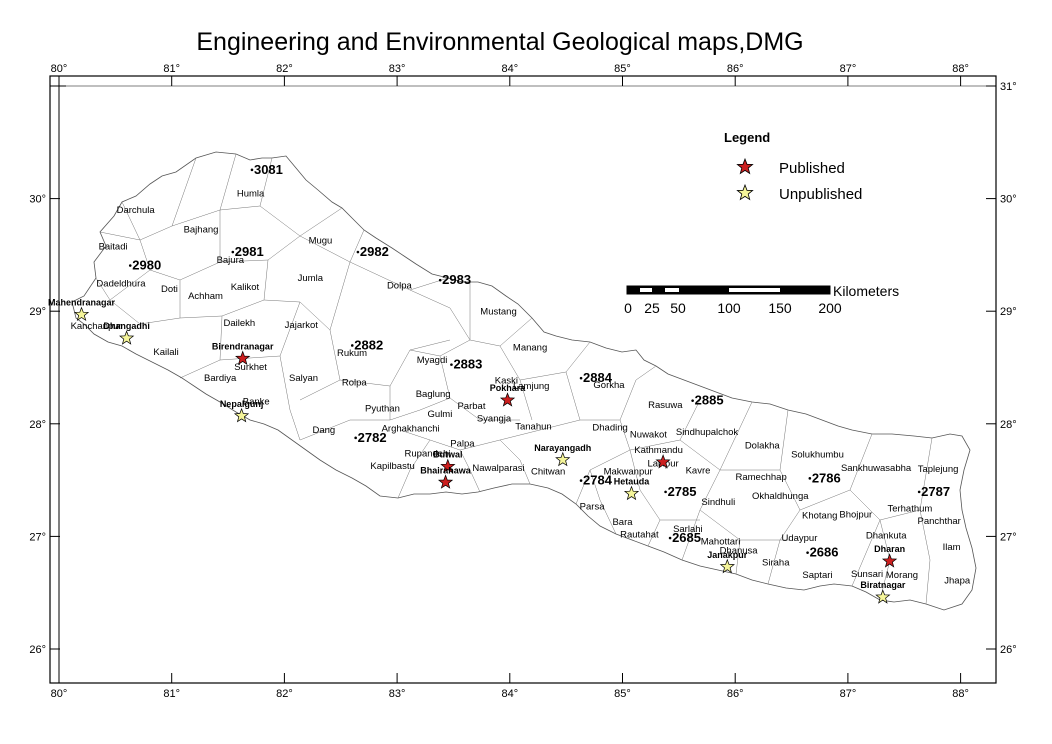 The width and height of the screenshot is (1052, 744). I want to click on lon-label-bottom: 81°, so click(171, 694).